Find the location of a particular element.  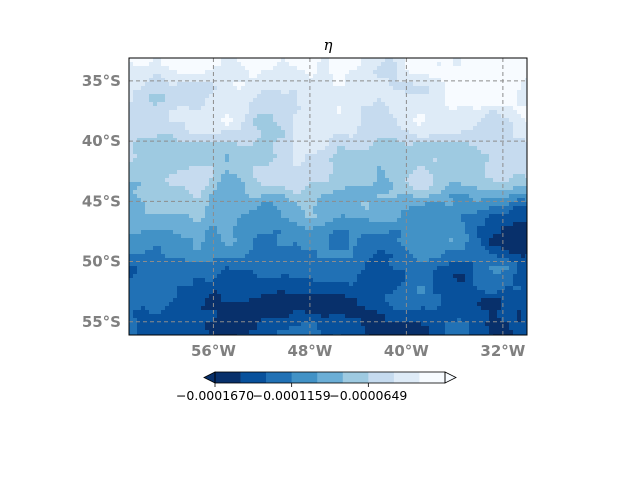

latitude-tick-label: 45°S is located at coordinates (101, 201).